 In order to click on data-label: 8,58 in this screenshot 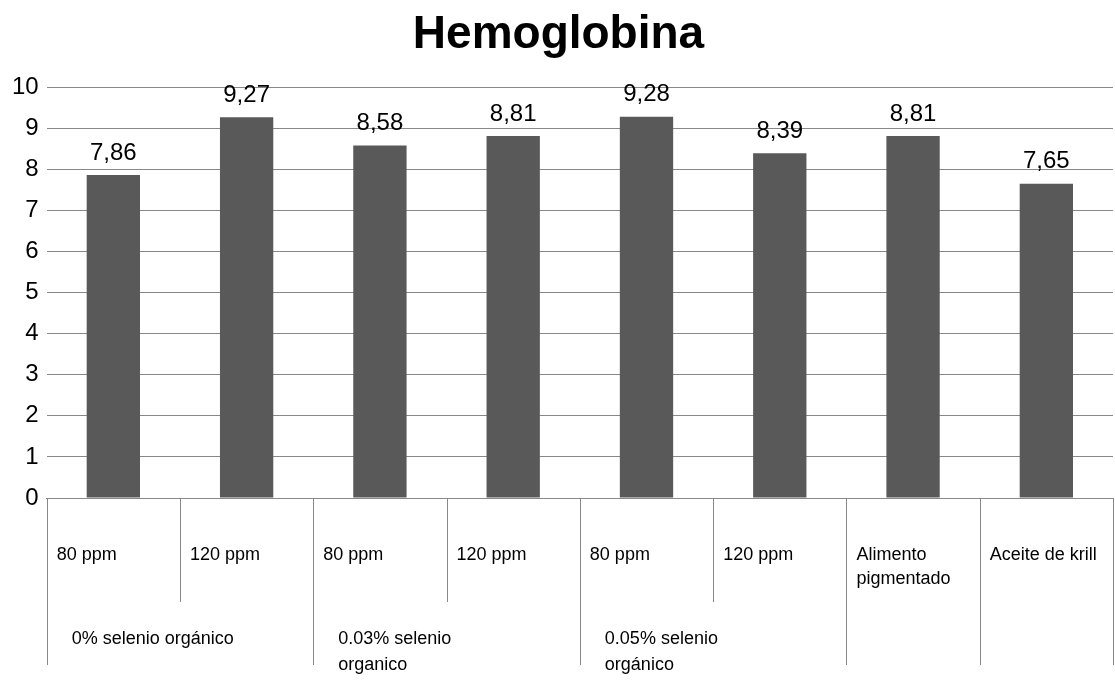, I will do `click(380, 122)`.